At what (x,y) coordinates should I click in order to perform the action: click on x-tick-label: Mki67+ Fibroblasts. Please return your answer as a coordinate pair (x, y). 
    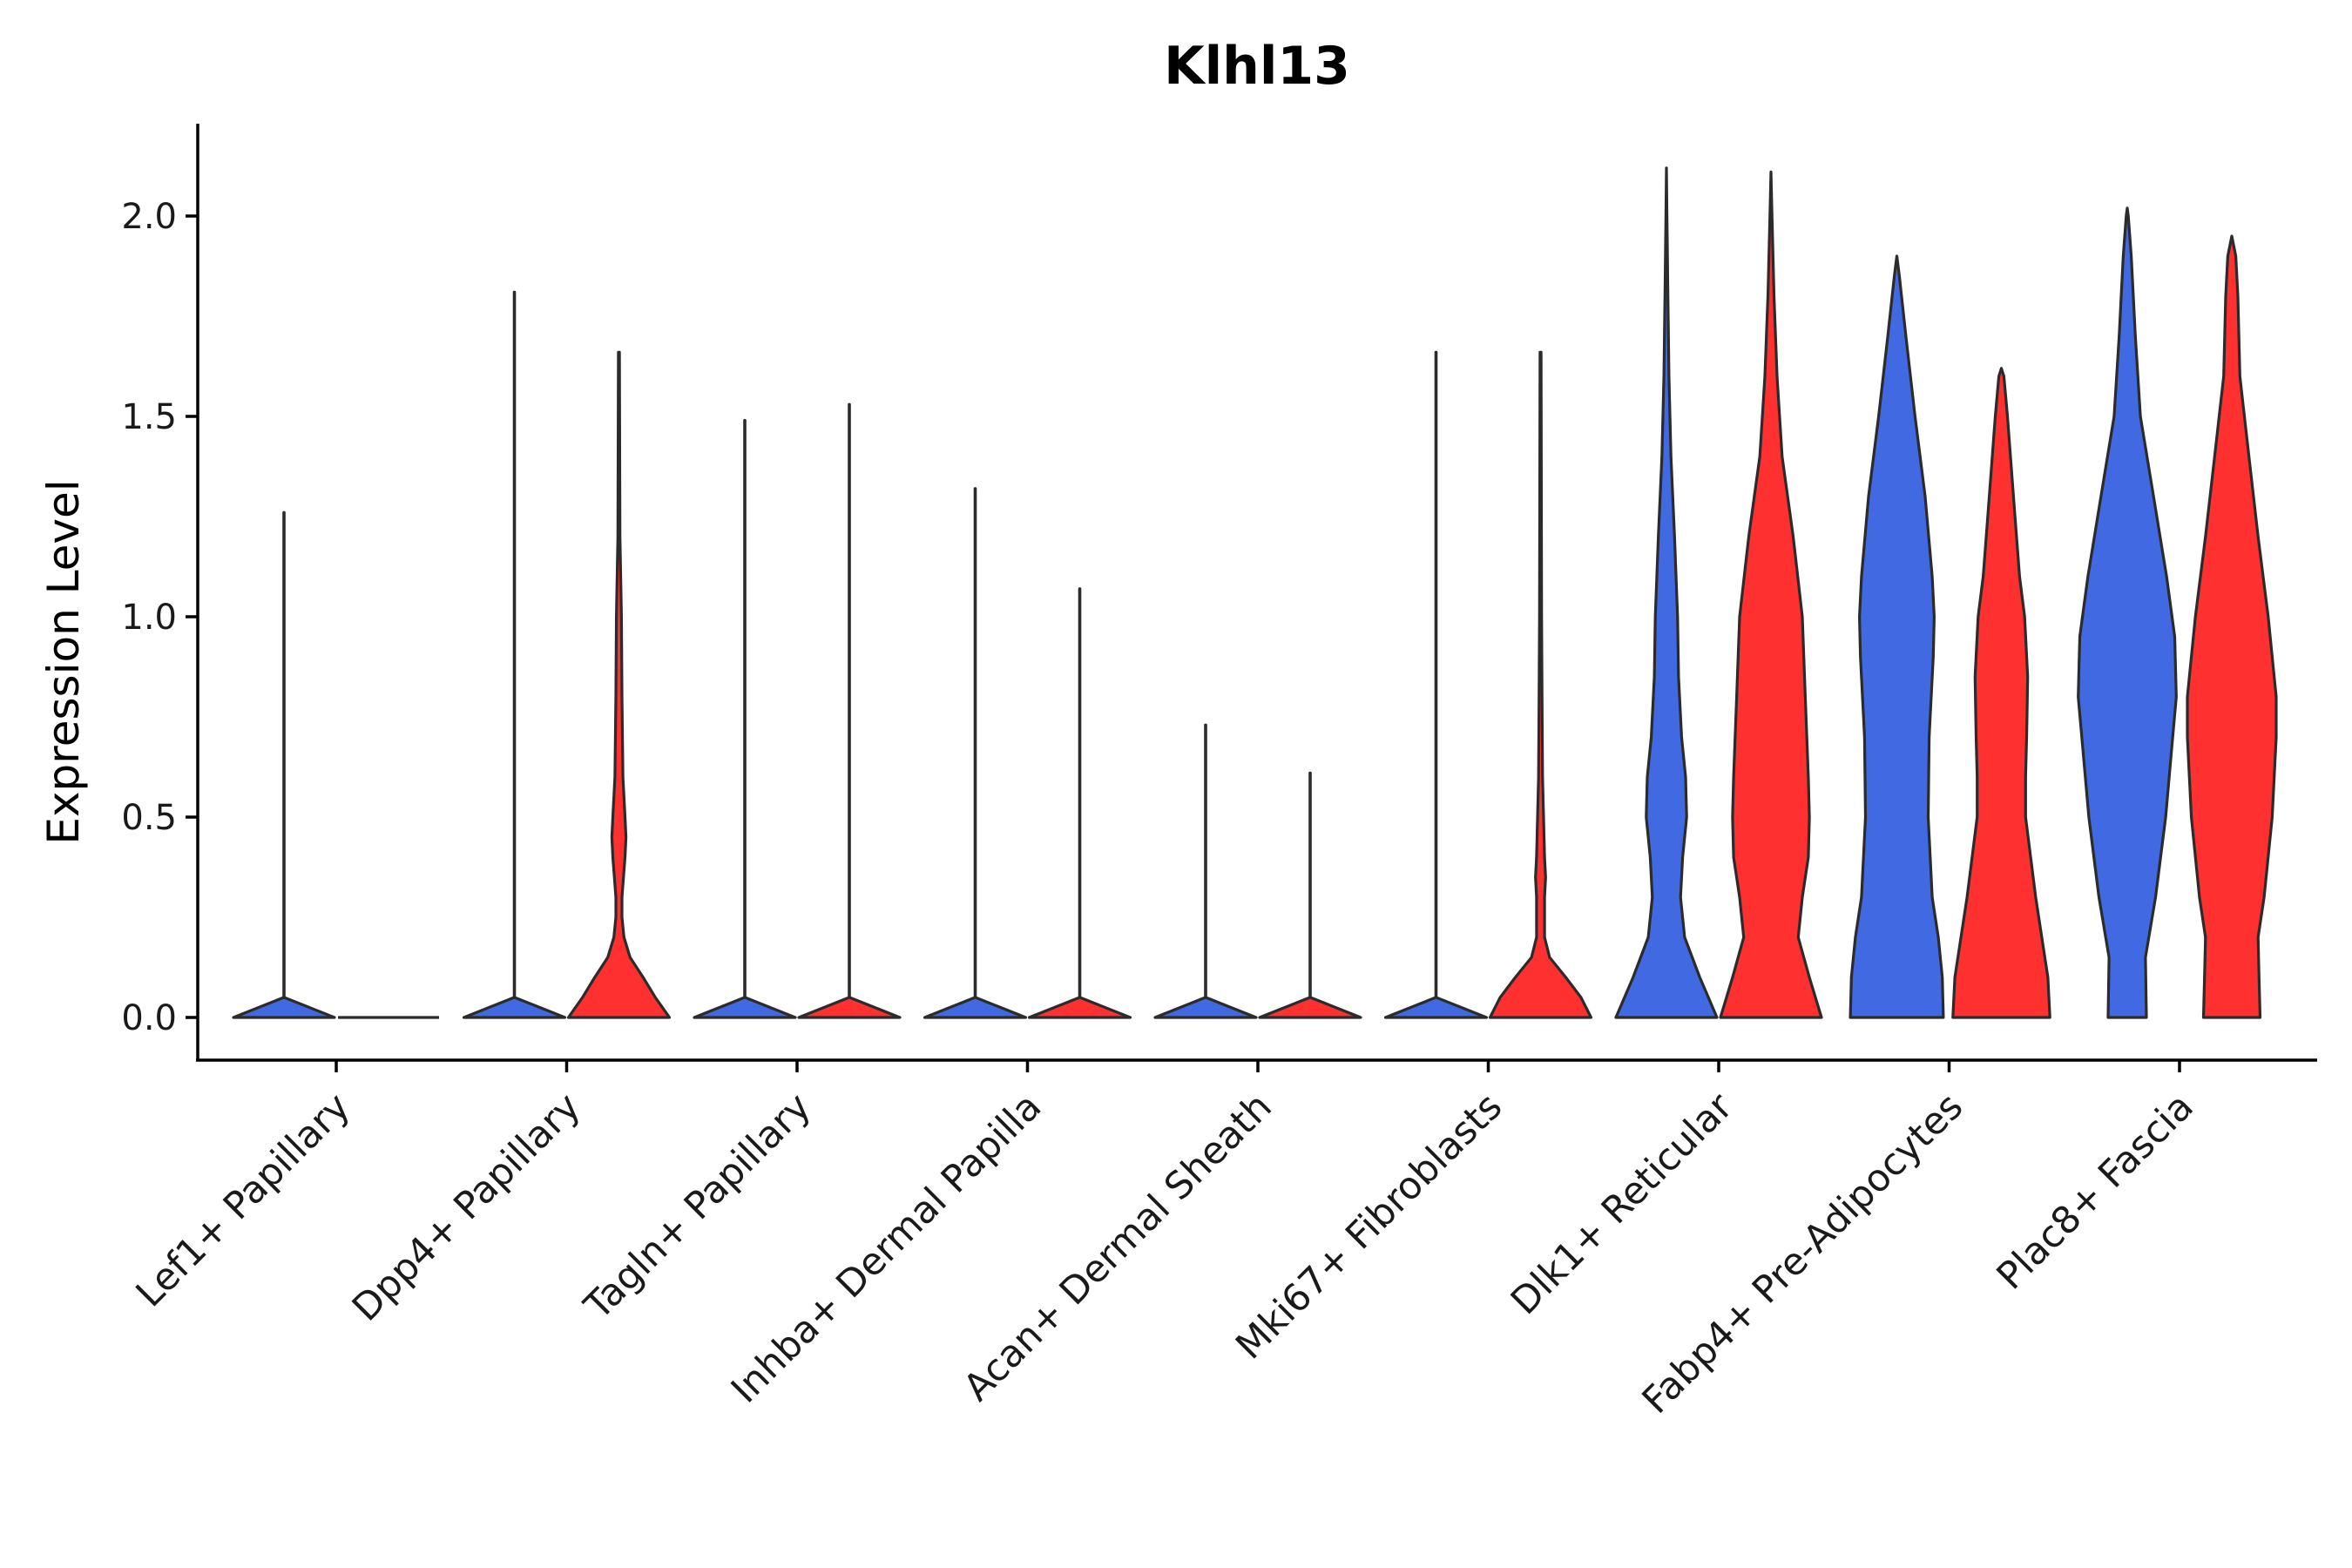
    Looking at the image, I should click on (1369, 1226).